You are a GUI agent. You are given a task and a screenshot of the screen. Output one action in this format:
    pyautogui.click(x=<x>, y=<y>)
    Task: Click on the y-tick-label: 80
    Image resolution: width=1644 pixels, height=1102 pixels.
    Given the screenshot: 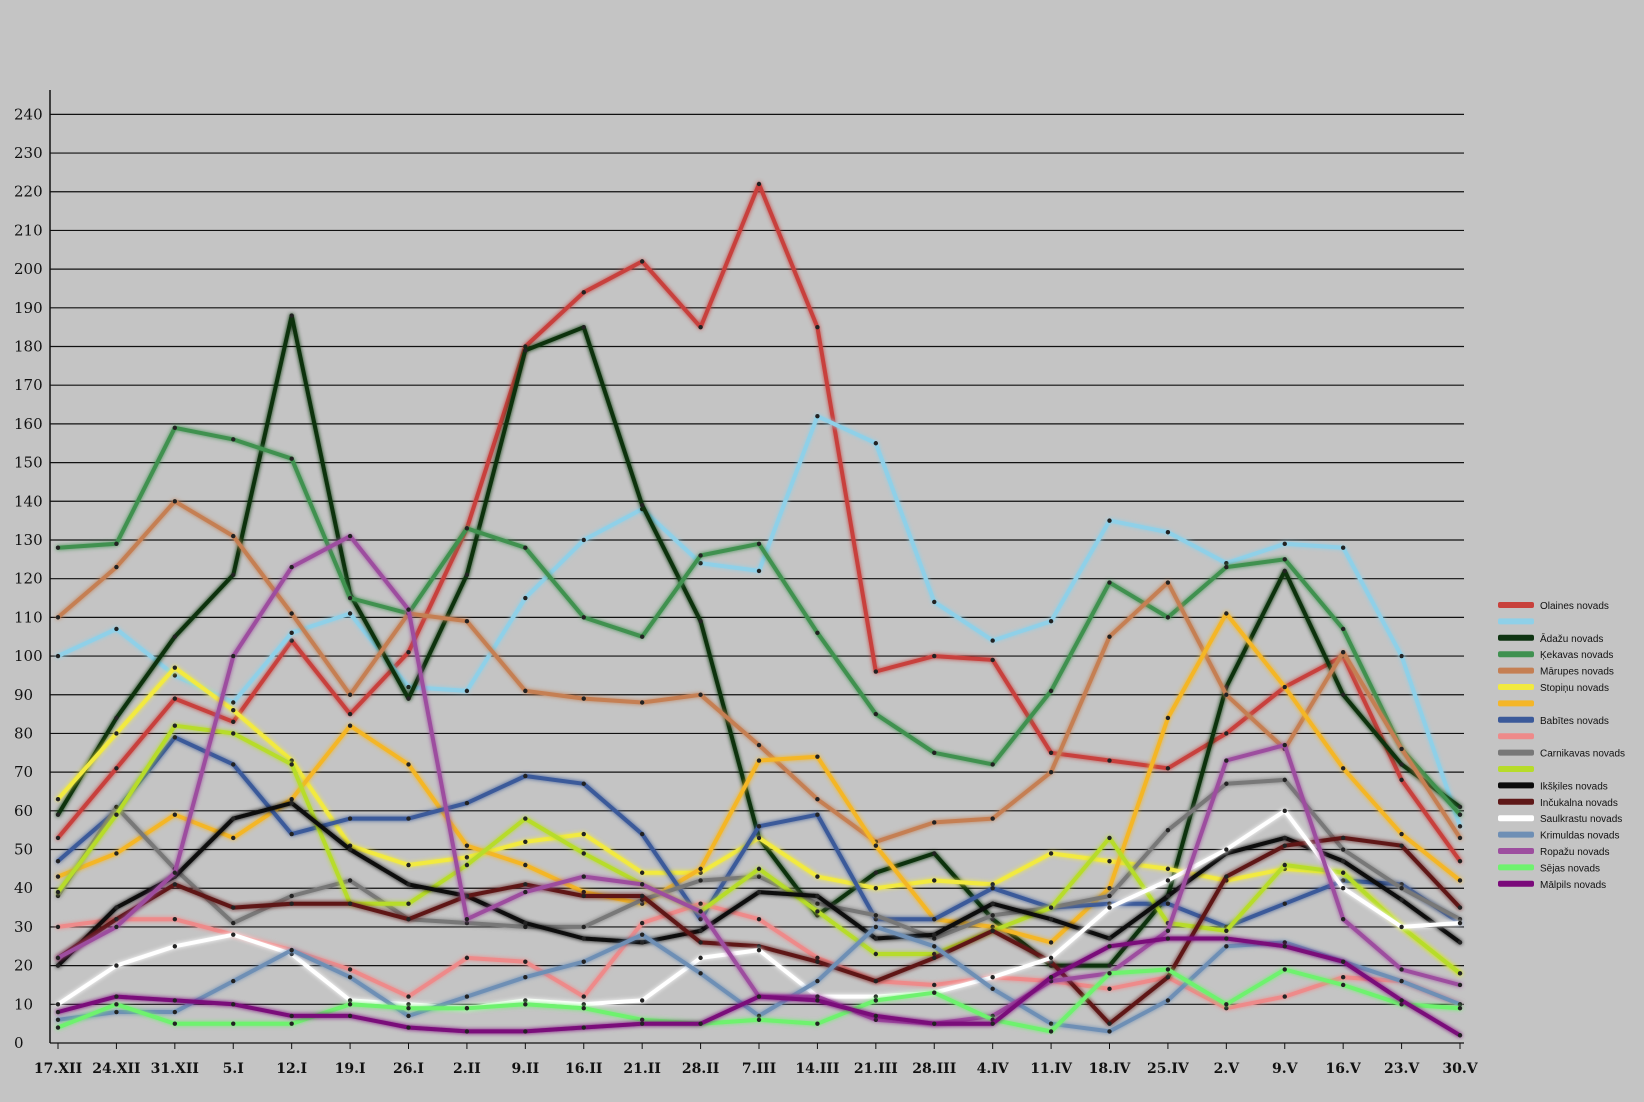 What is the action you would take?
    pyautogui.click(x=23, y=733)
    